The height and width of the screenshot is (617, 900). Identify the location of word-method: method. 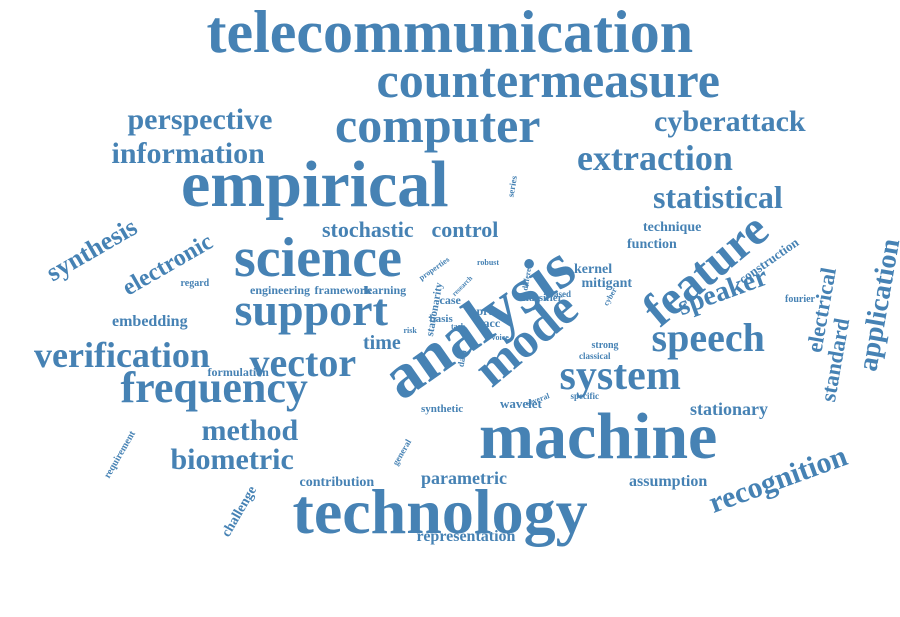
(250, 430).